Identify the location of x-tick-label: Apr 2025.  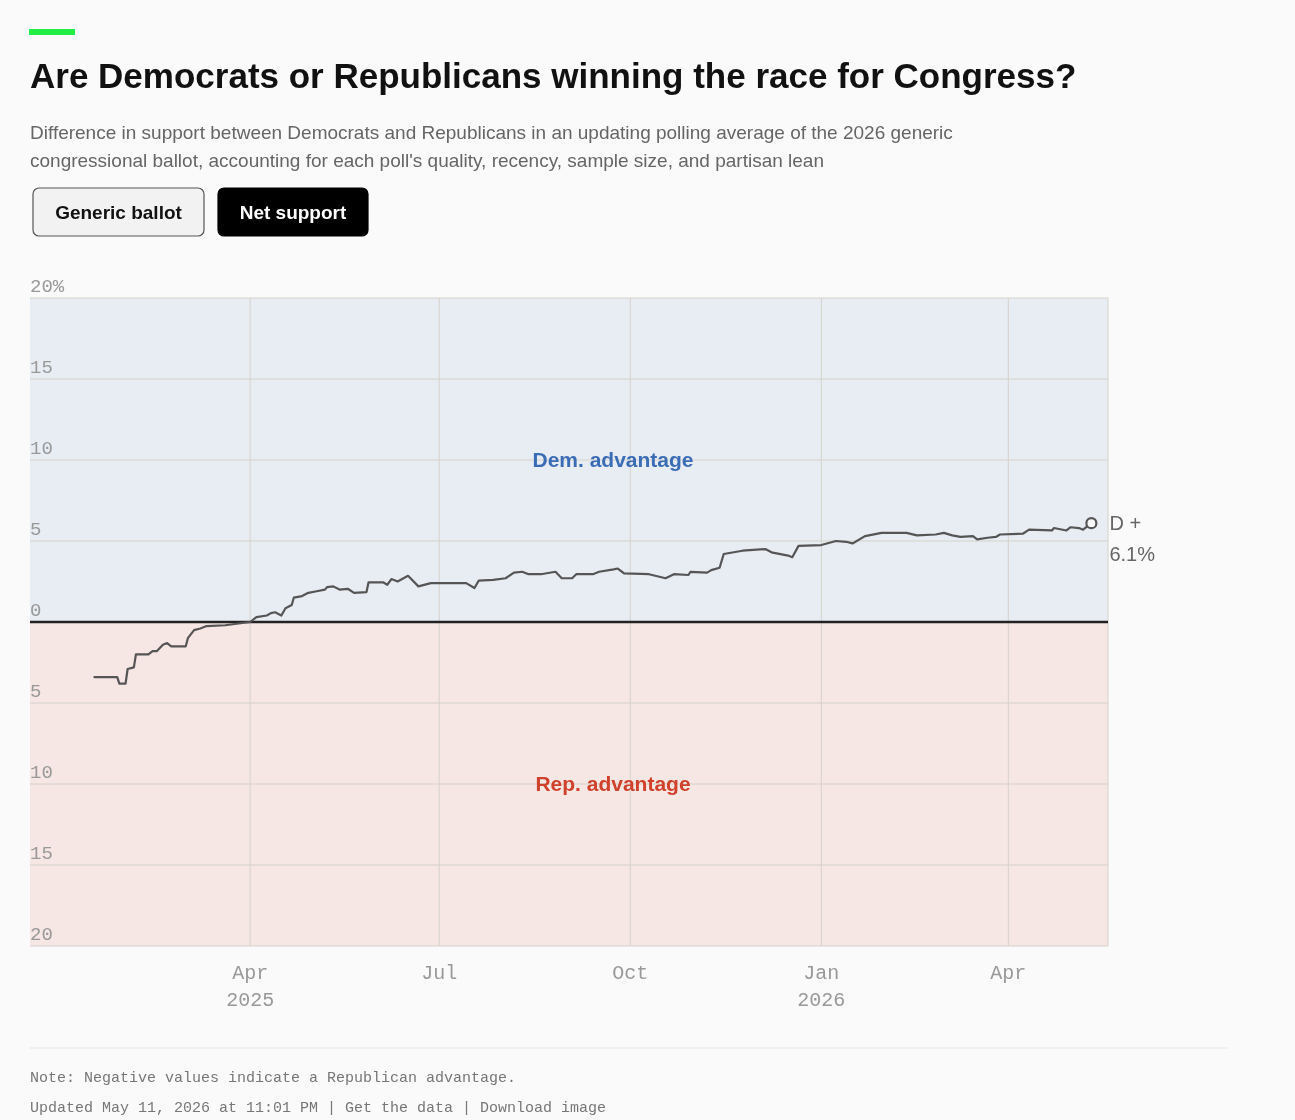
(250, 987).